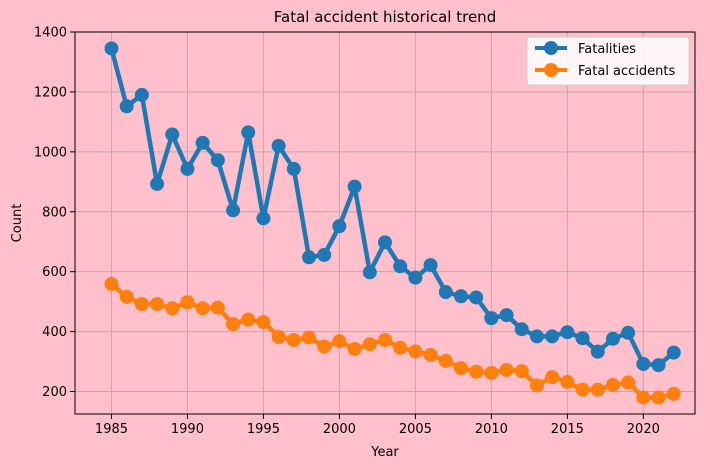 Image resolution: width=704 pixels, height=468 pixels. Describe the element at coordinates (491, 429) in the screenshot. I see `x-tick-label: 2010` at that location.